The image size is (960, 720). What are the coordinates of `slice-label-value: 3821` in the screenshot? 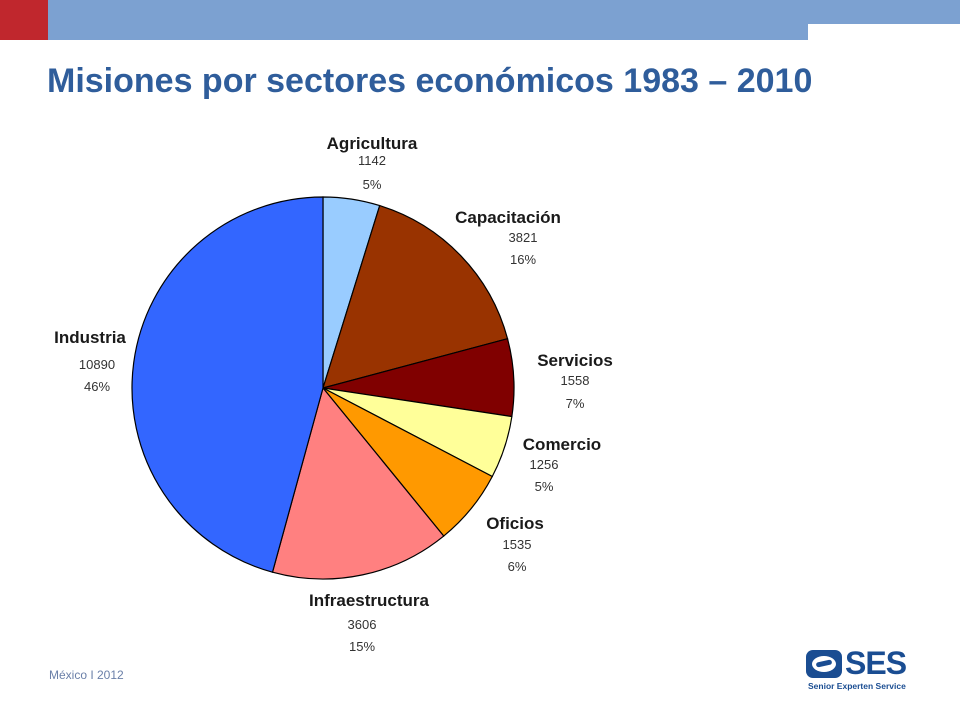 It's located at (523, 237).